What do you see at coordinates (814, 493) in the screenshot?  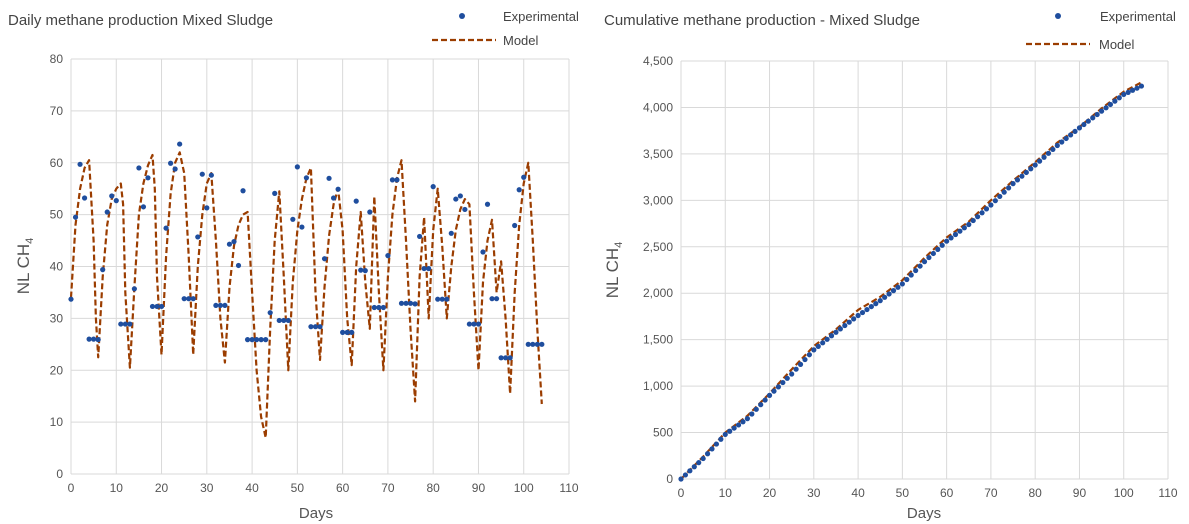 I see `x-tick-label: 30` at bounding box center [814, 493].